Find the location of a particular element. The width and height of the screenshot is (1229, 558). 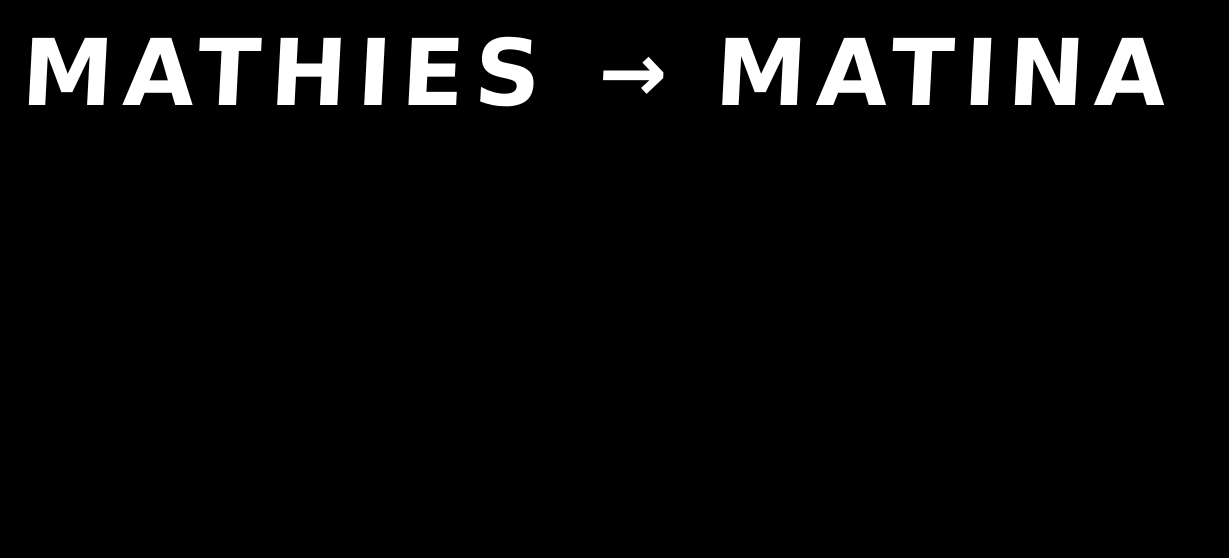

target-word: MATINA is located at coordinates (946, 73).